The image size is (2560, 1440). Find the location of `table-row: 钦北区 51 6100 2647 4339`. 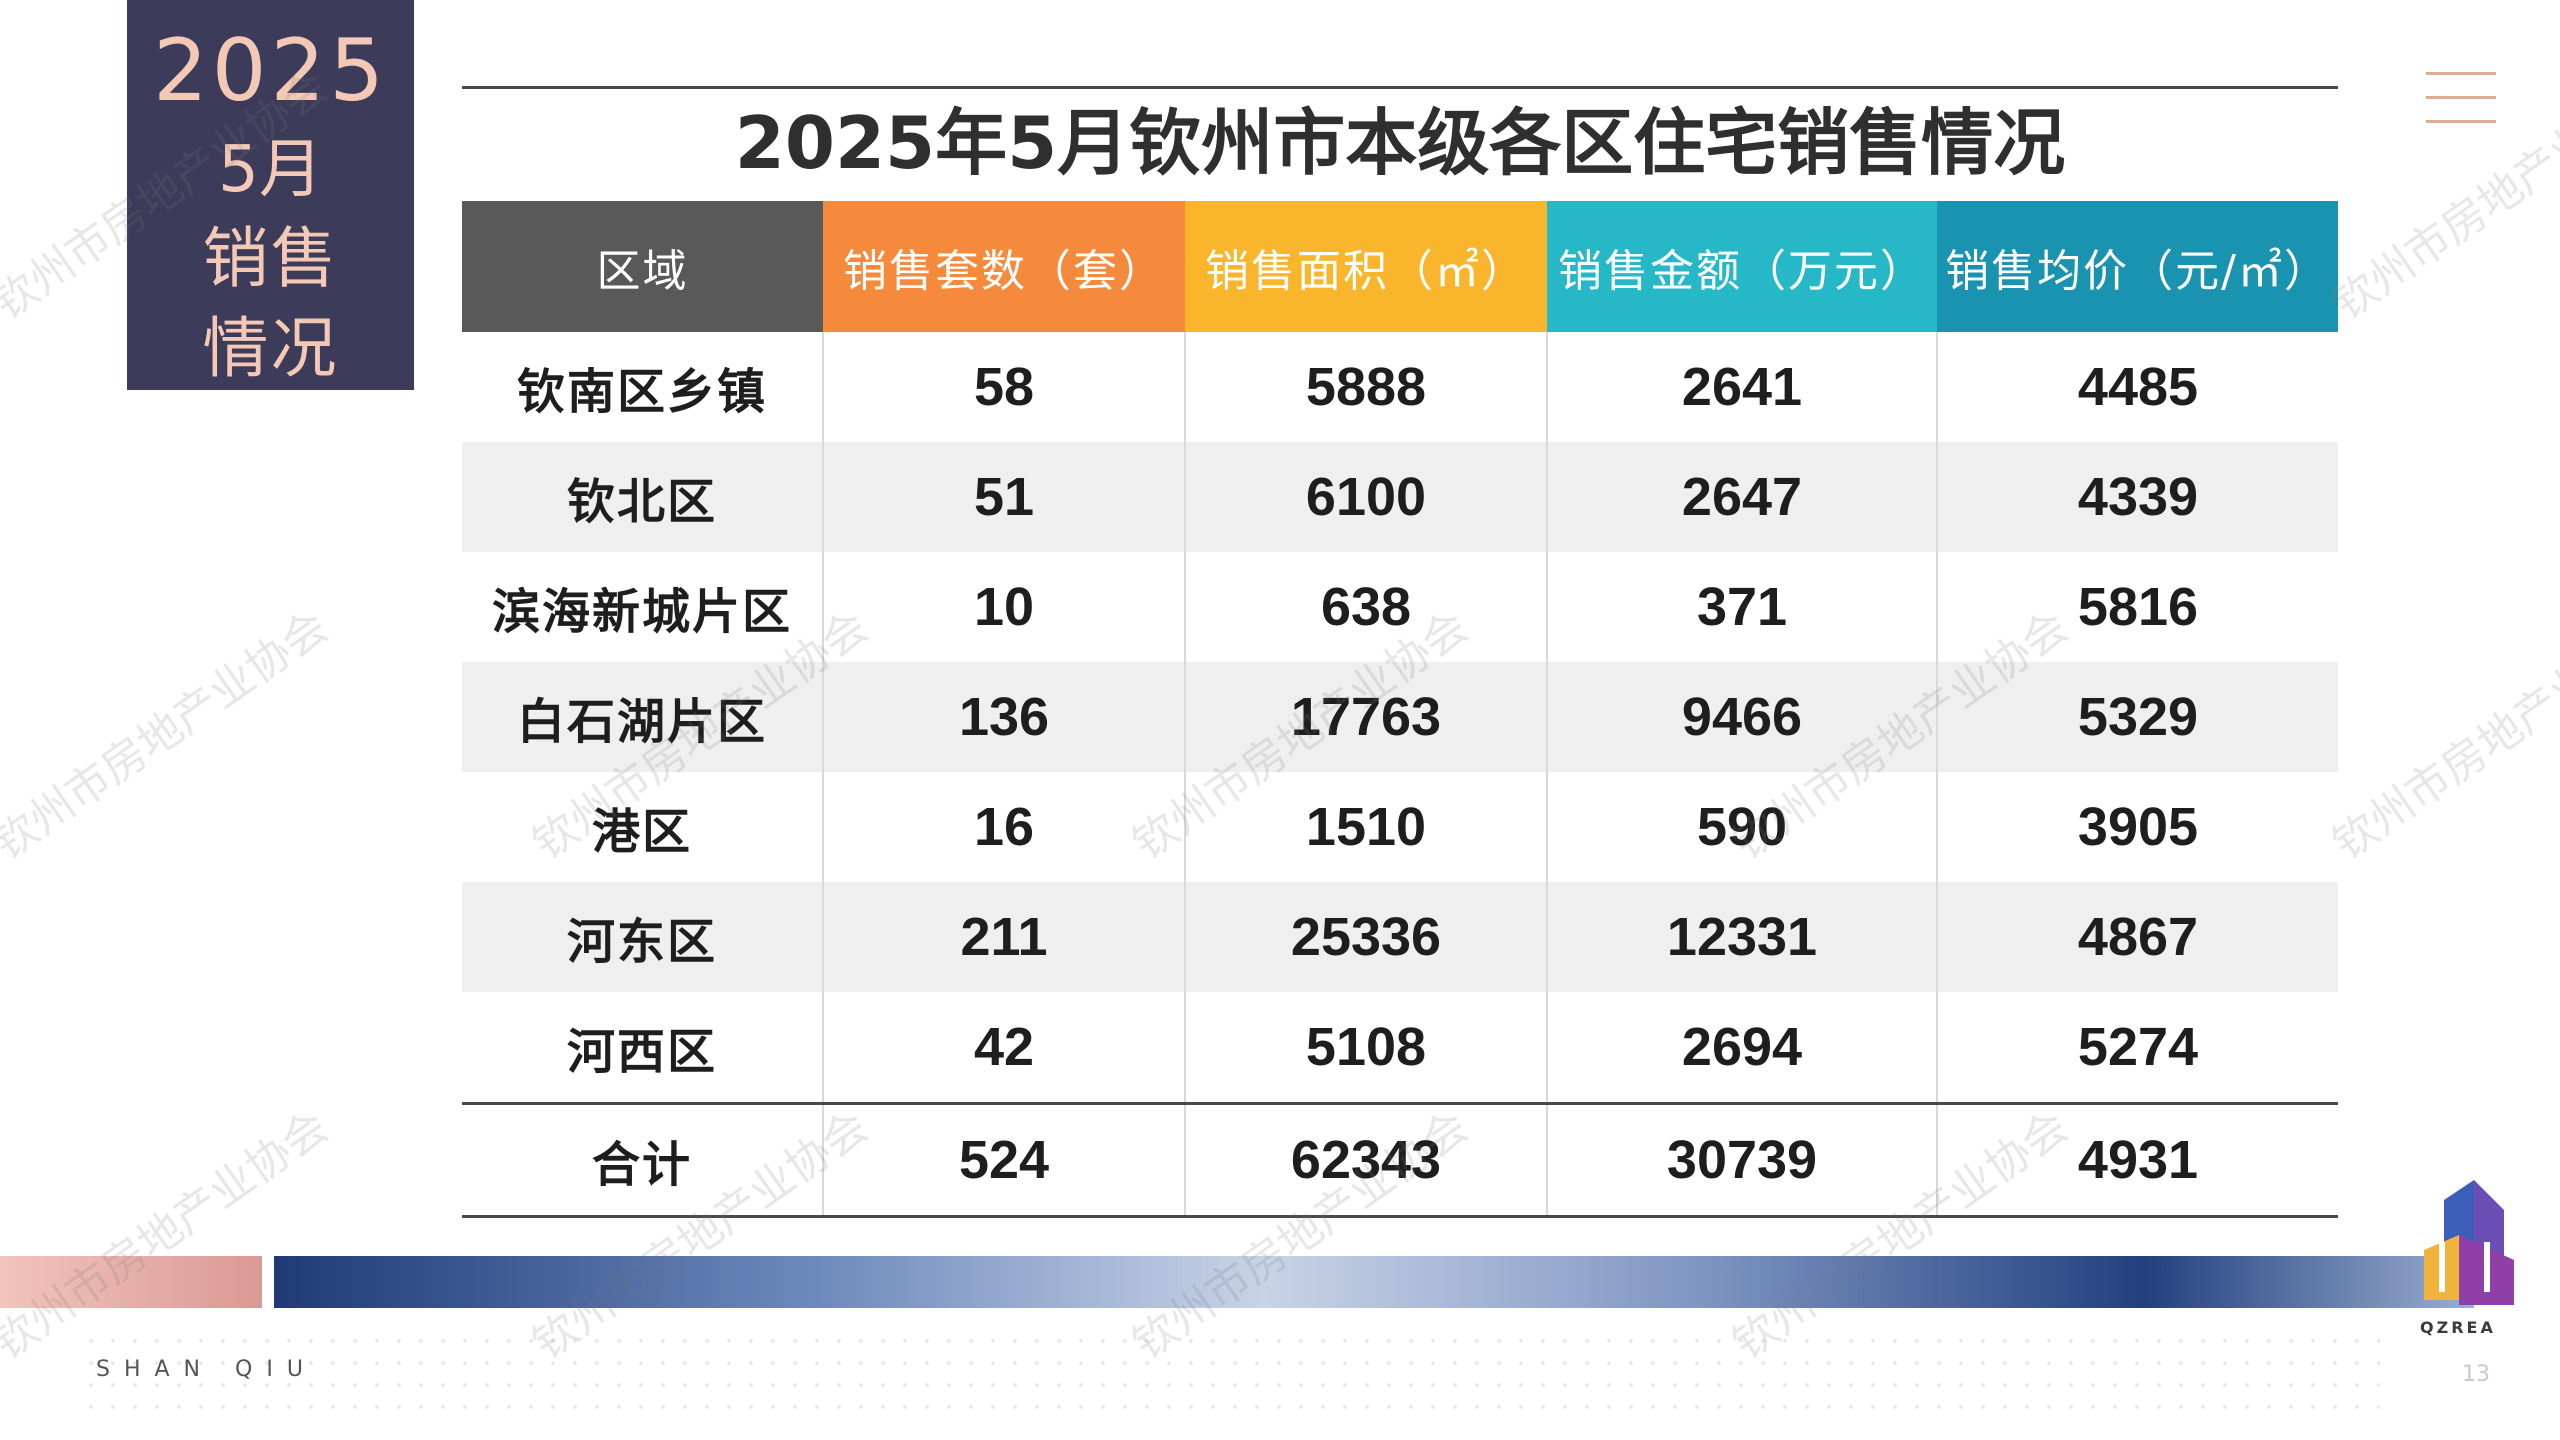

table-row: 钦北区 51 6100 2647 4339 is located at coordinates (1400, 497).